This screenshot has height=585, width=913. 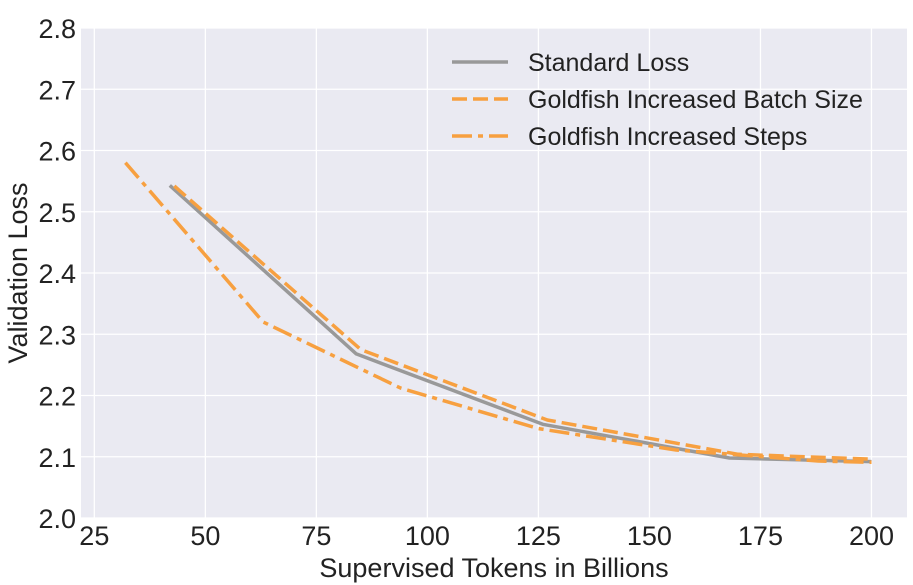 What do you see at coordinates (94, 536) in the screenshot?
I see `x-tick-label-0: 25` at bounding box center [94, 536].